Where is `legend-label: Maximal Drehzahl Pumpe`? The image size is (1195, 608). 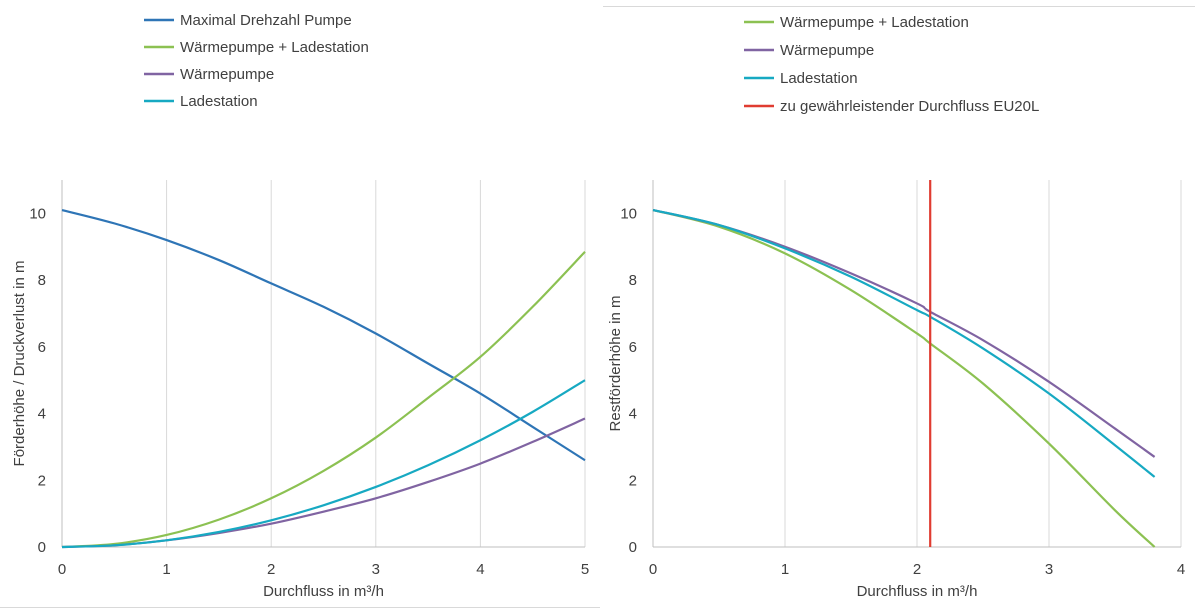 legend-label: Maximal Drehzahl Pumpe is located at coordinates (266, 20).